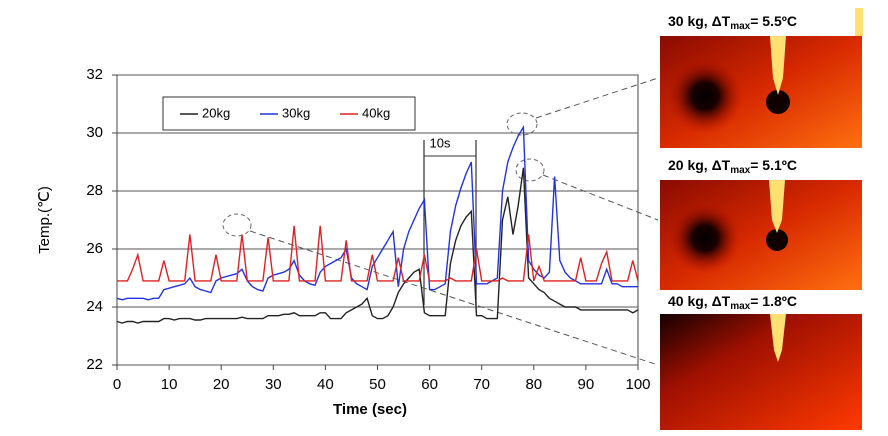  I want to click on legend: 20kg 30kg 40kg, so click(289, 113).